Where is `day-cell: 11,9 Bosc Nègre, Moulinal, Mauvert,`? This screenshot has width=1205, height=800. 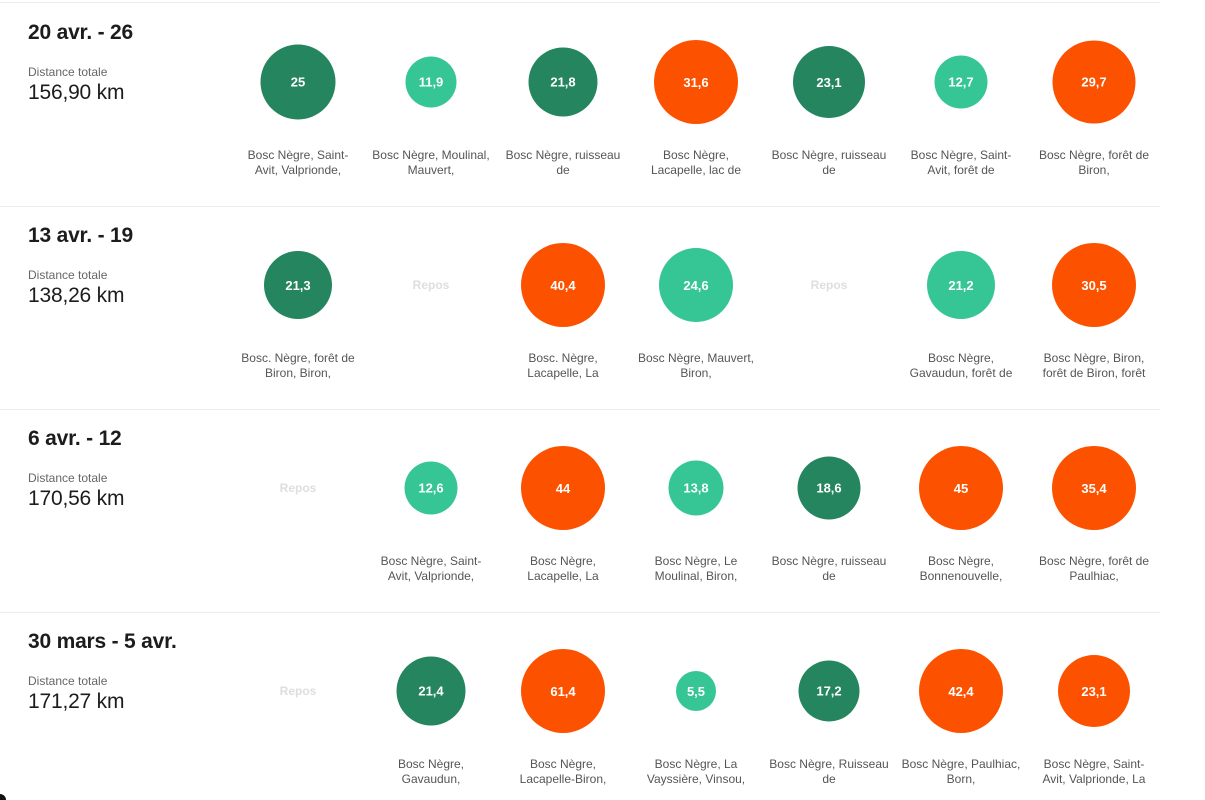 day-cell: 11,9 Bosc Nègre, Moulinal, Mauvert, is located at coordinates (431, 104).